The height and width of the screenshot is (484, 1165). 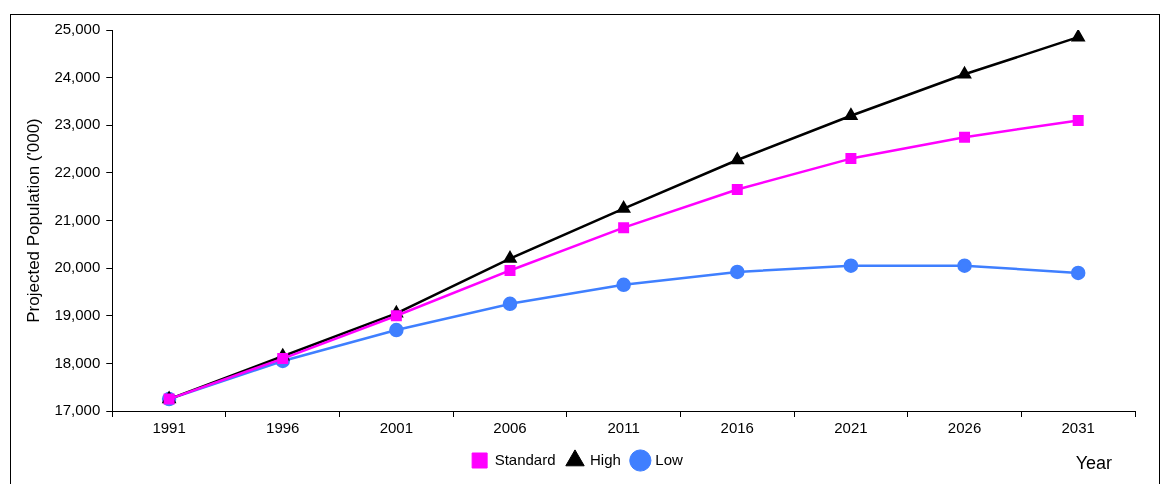 What do you see at coordinates (396, 428) in the screenshot?
I see `x-tick-label: 2001` at bounding box center [396, 428].